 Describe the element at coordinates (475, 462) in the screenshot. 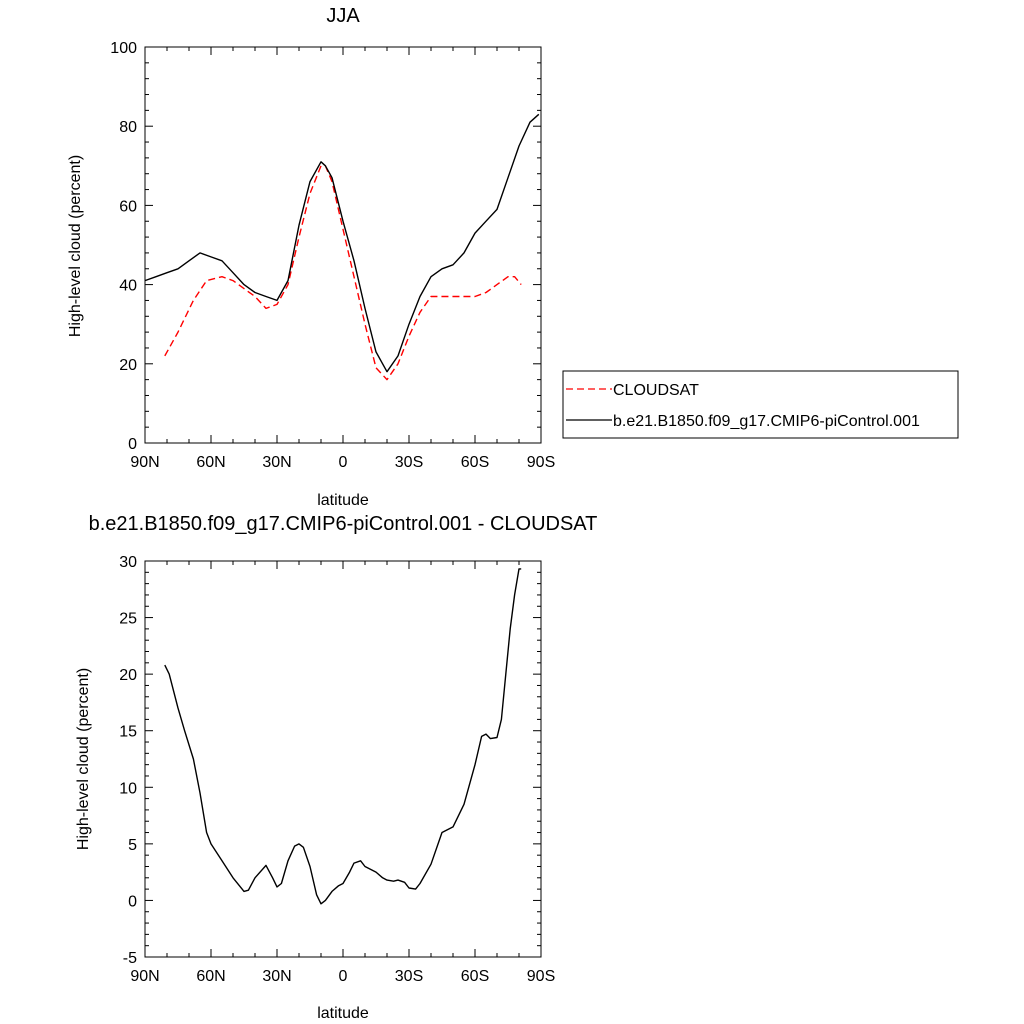

I see `top-x-tick-label: 60S` at that location.